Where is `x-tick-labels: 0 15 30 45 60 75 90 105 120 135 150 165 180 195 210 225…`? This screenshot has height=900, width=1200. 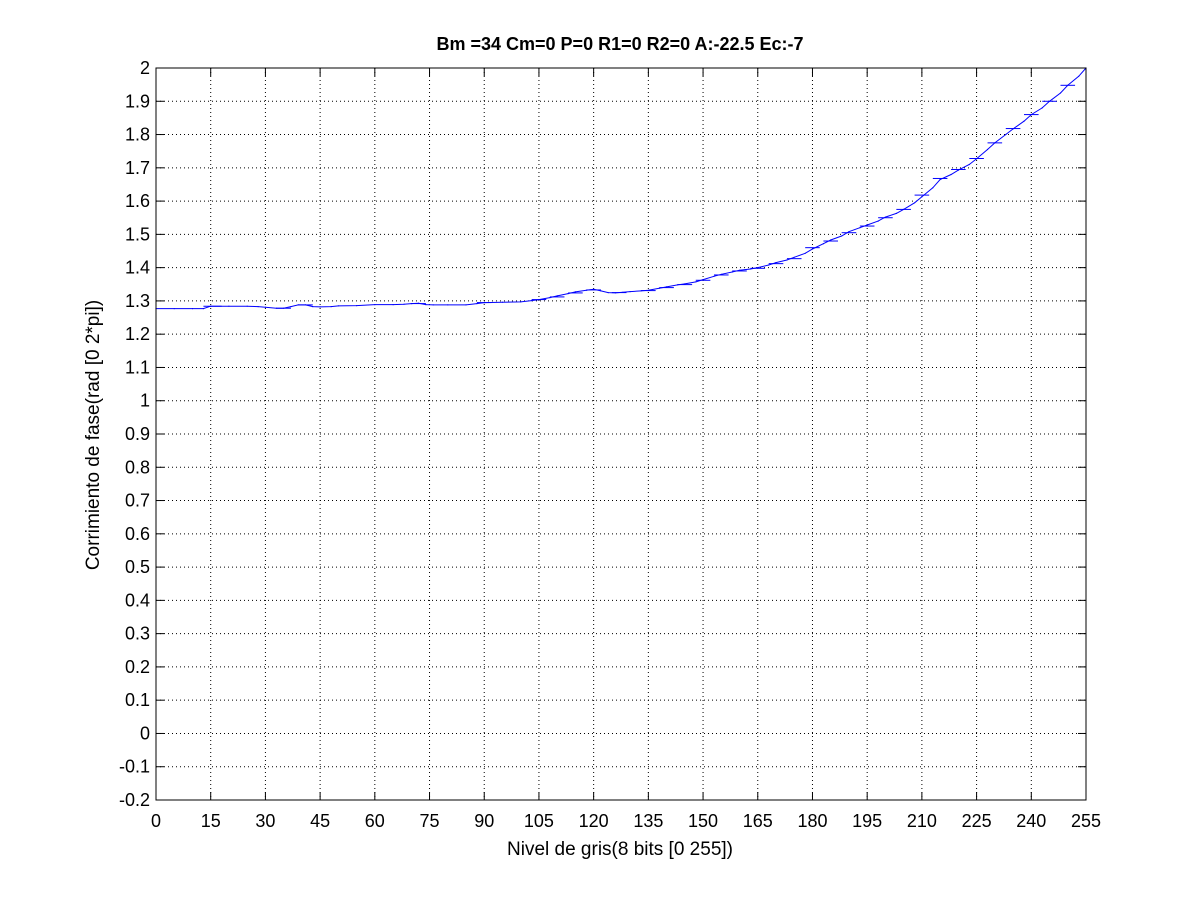
x-tick-labels: 0 15 30 45 60 75 90 105 120 135 150 165 180 195 210 225… is located at coordinates (626, 821).